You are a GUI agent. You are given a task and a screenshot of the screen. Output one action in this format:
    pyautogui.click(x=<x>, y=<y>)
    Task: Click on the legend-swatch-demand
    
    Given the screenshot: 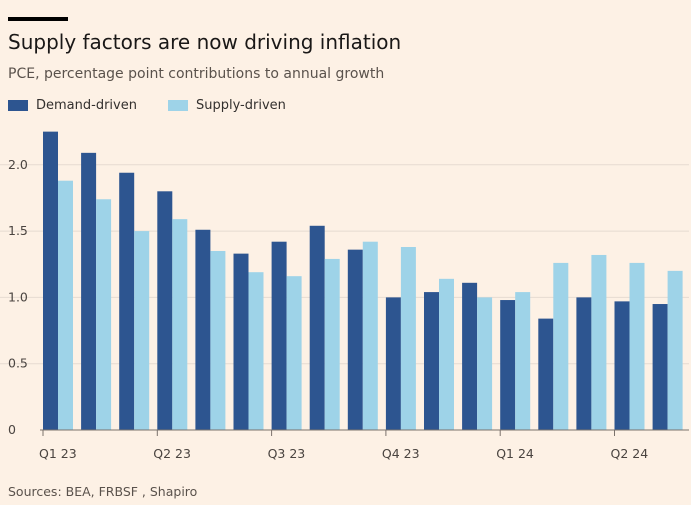 What is the action you would take?
    pyautogui.click(x=18, y=105)
    